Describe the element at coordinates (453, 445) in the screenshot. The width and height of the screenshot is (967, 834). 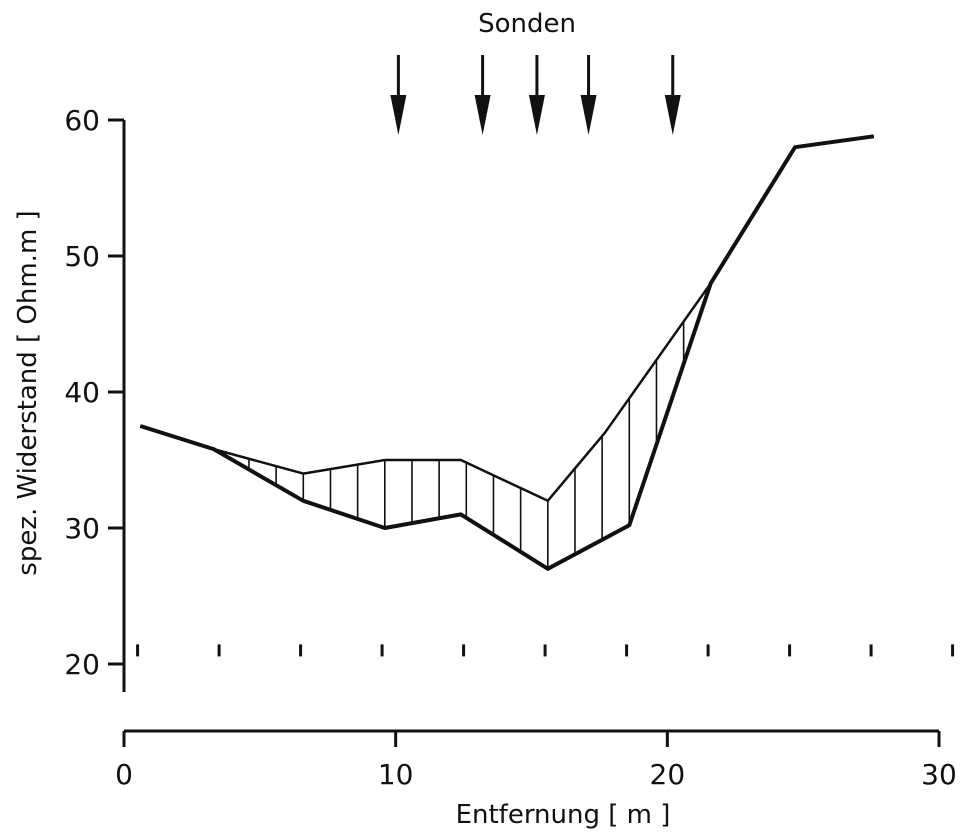
I see `hatched-difference-area` at that location.